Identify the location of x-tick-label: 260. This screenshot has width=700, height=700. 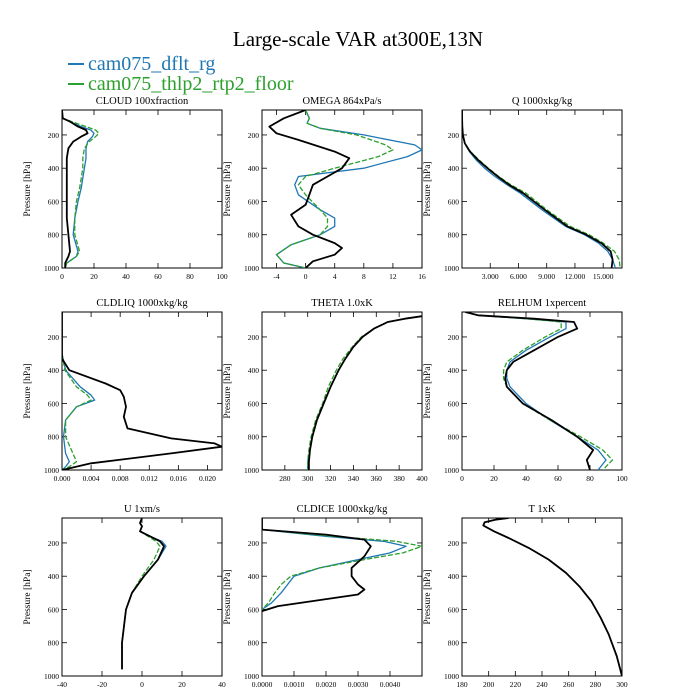
(569, 684).